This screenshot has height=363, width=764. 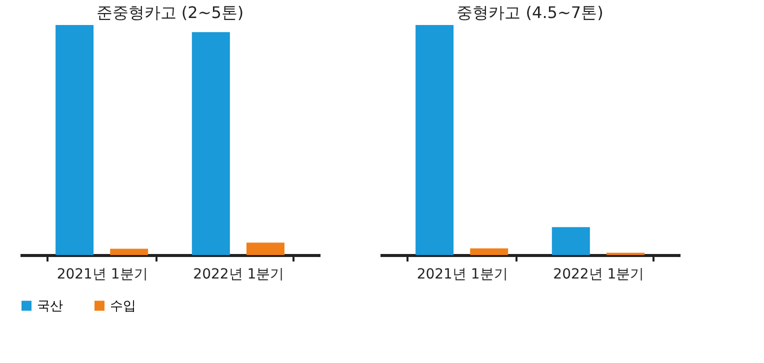 I want to click on chart-title: 중형카고 (4.5~7톤), so click(x=530, y=12).